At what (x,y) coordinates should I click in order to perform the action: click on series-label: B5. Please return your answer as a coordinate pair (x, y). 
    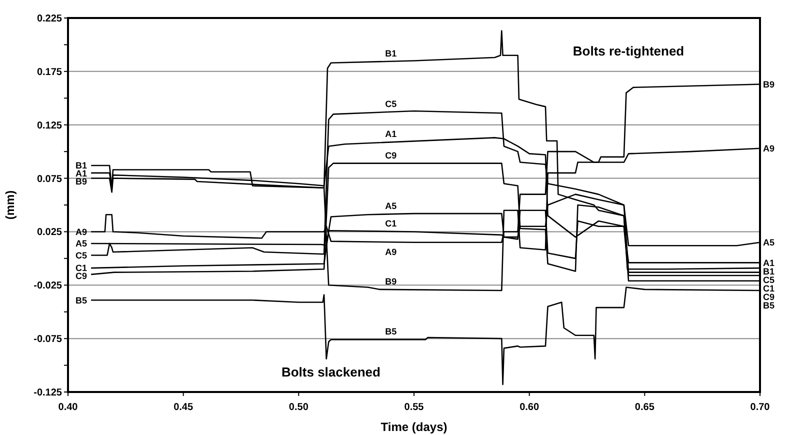
    Looking at the image, I should click on (391, 331).